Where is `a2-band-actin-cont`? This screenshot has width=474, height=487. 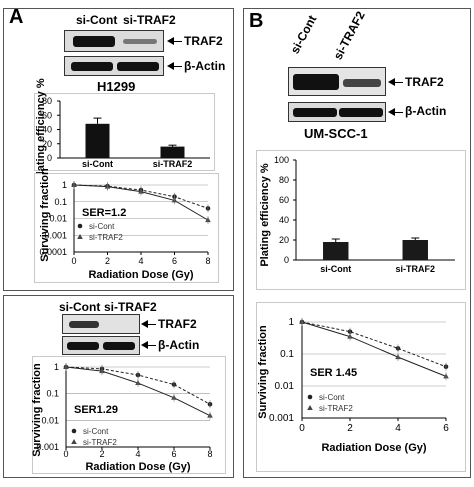 a2-band-actin-cont is located at coordinates (83, 346).